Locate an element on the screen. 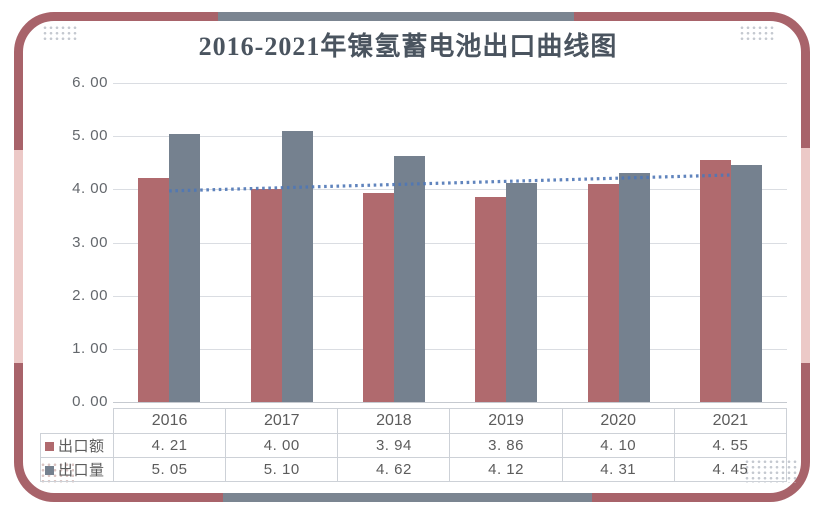 The height and width of the screenshot is (515, 816). value-cell-出口量-2018: 4. 62 is located at coordinates (394, 469).